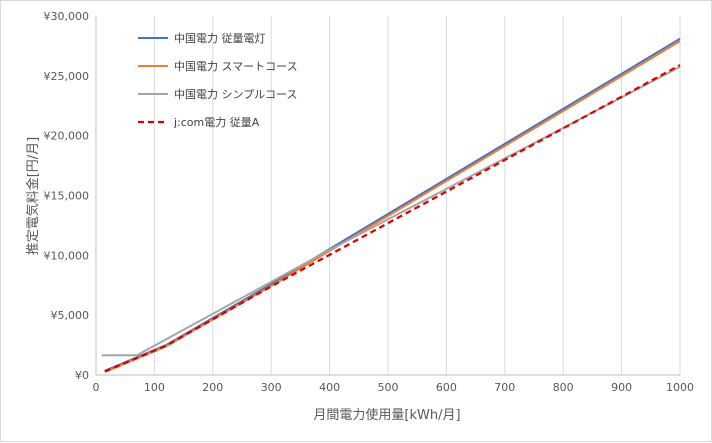 The height and width of the screenshot is (443, 712). I want to click on y-tick-label: ¥0, so click(82, 375).